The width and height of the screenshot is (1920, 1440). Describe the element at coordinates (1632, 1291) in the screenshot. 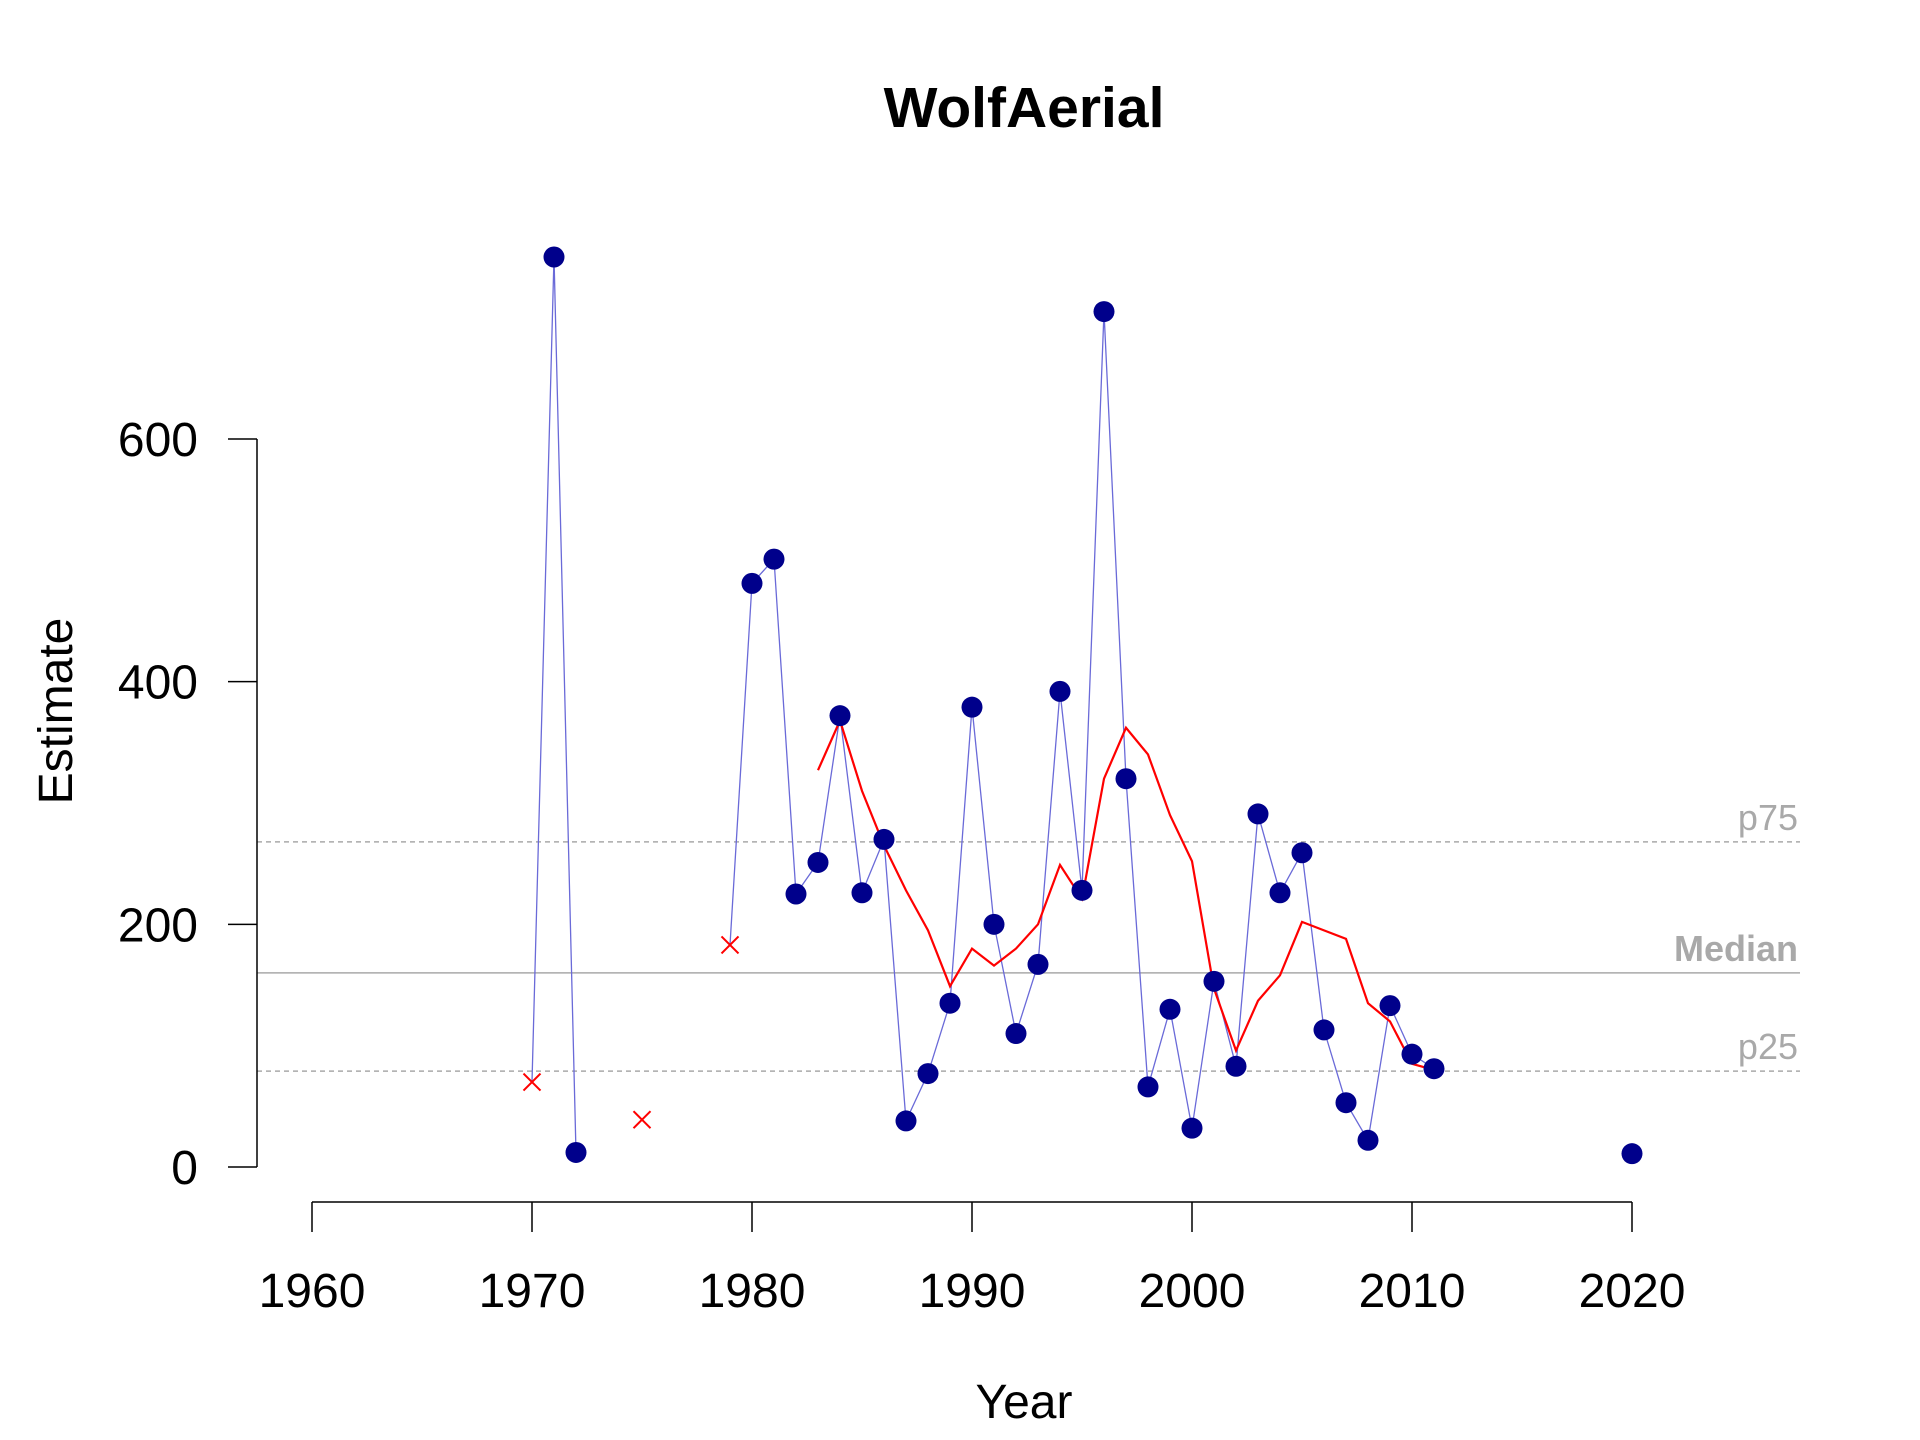

I see `x-tick-label: 2020` at that location.